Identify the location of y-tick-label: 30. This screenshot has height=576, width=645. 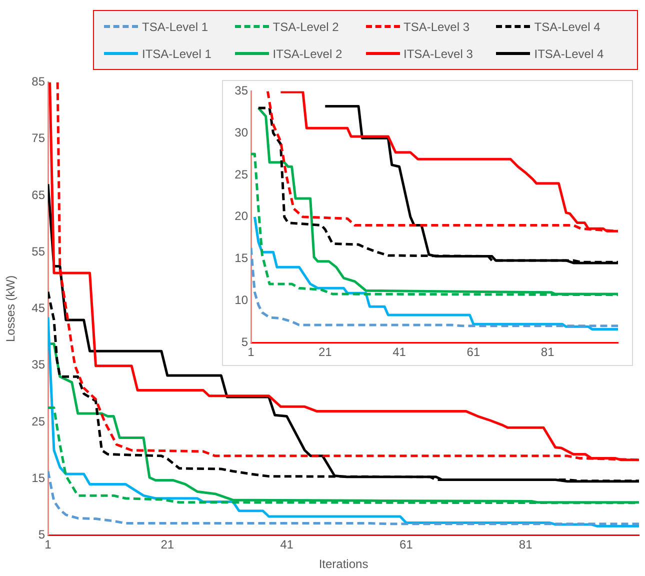
(241, 132).